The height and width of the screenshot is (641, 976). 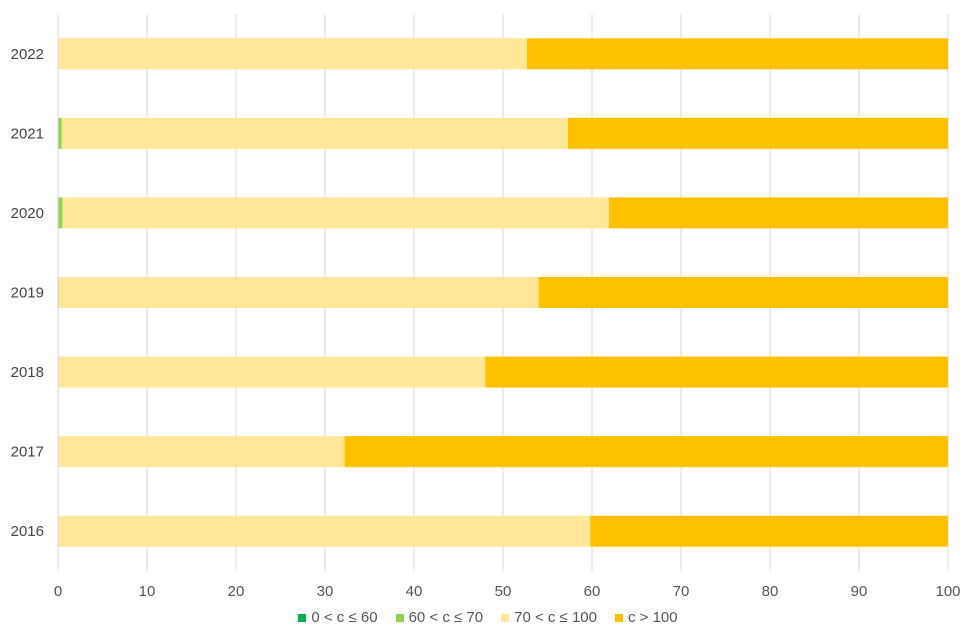 I want to click on legend-label: 70 < c ≤ 100, so click(x=555, y=617).